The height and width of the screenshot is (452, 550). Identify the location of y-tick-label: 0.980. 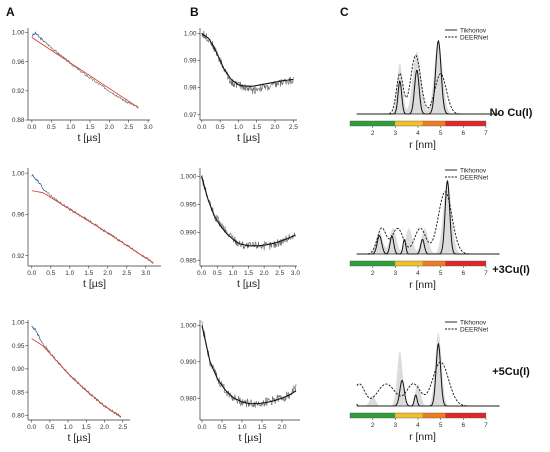
(188, 398).